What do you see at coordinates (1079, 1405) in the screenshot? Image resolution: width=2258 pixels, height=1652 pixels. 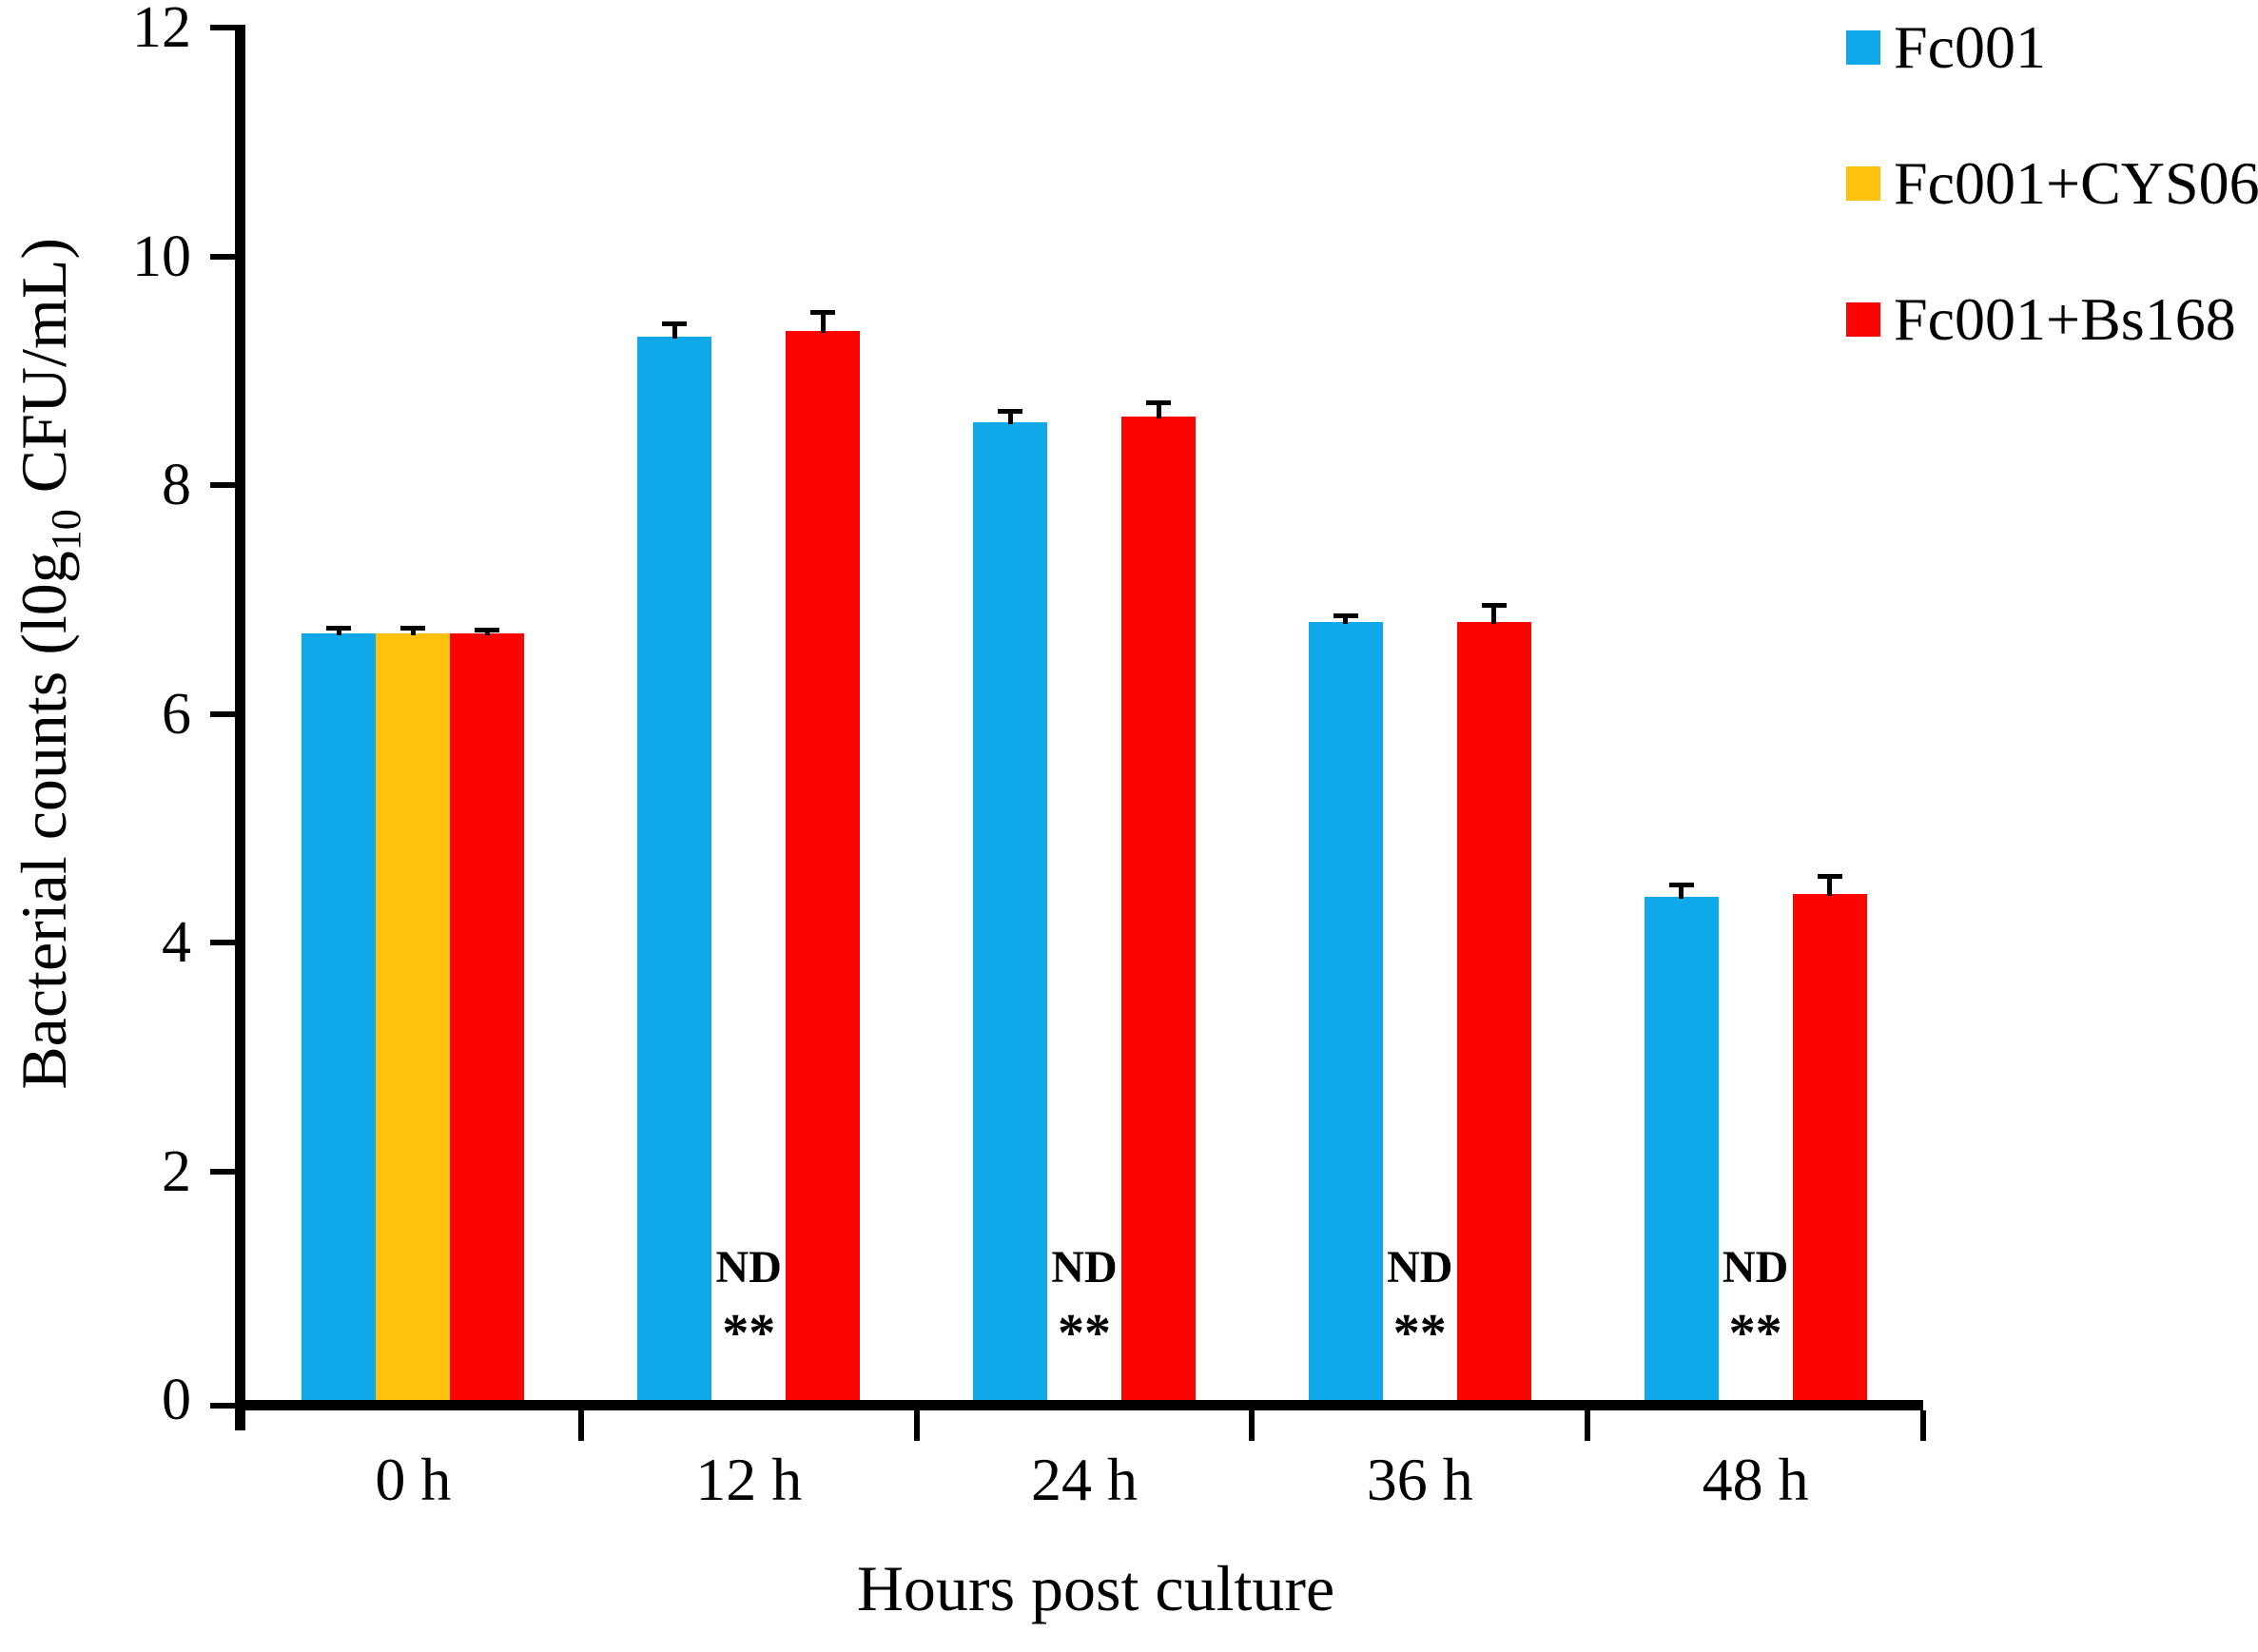 I see `x-axis-line` at bounding box center [1079, 1405].